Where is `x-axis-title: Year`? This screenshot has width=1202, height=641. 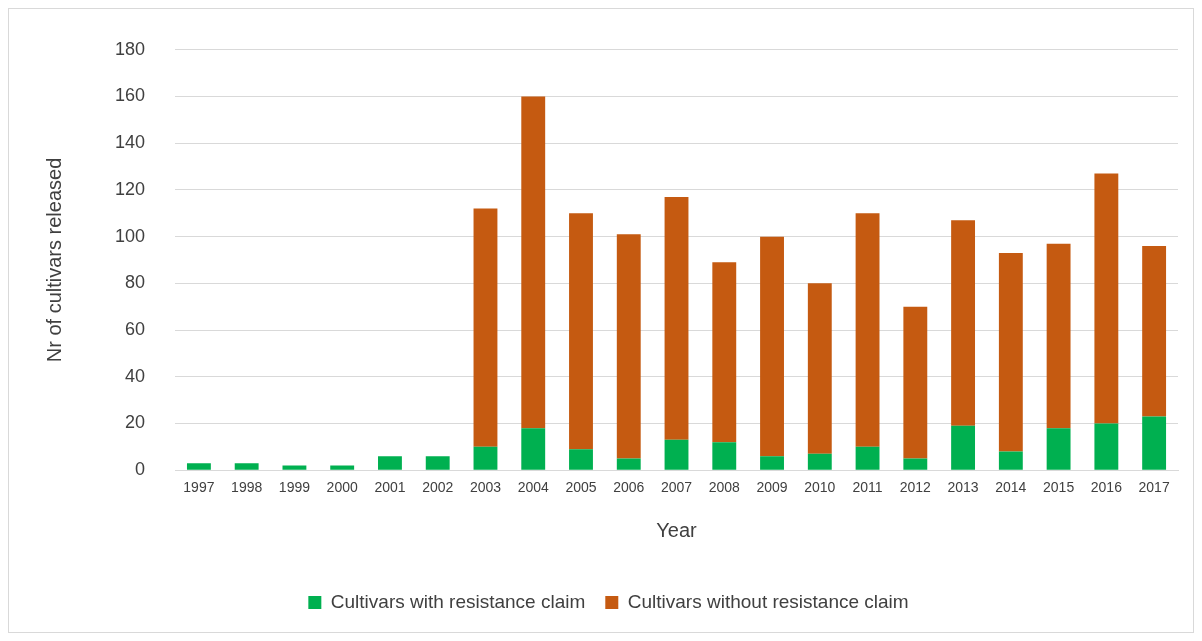
x-axis-title: Year is located at coordinates (677, 529).